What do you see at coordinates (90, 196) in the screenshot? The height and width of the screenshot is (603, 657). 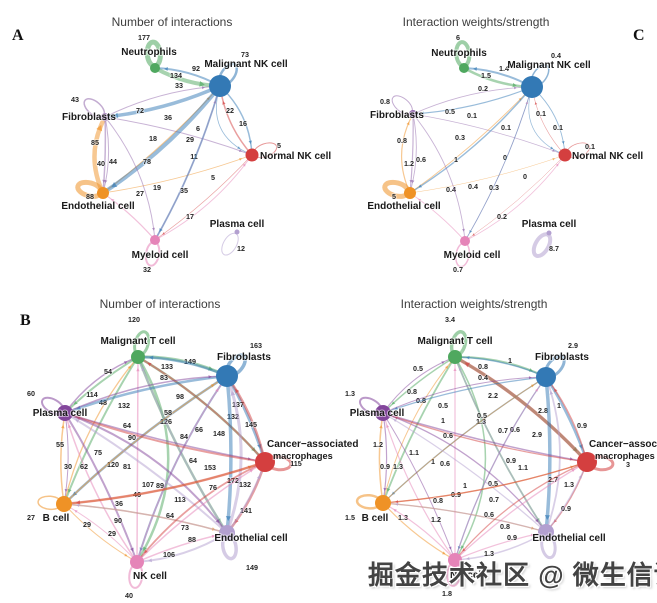 I see `self-loop-label-endothelial: 88` at bounding box center [90, 196].